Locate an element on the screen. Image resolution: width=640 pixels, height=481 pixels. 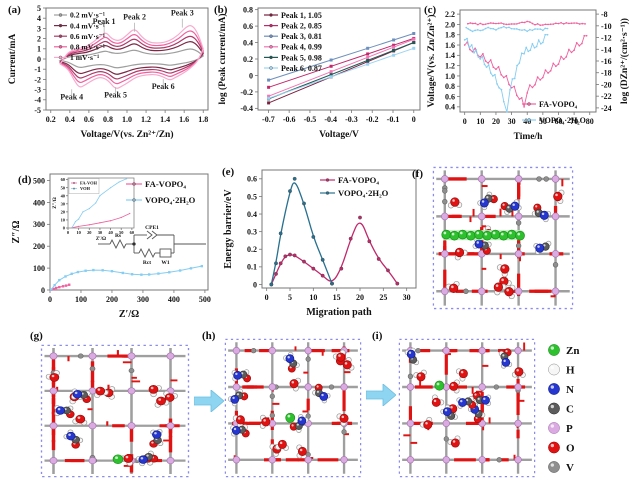
svg-text: N is located at coordinates (570, 390).